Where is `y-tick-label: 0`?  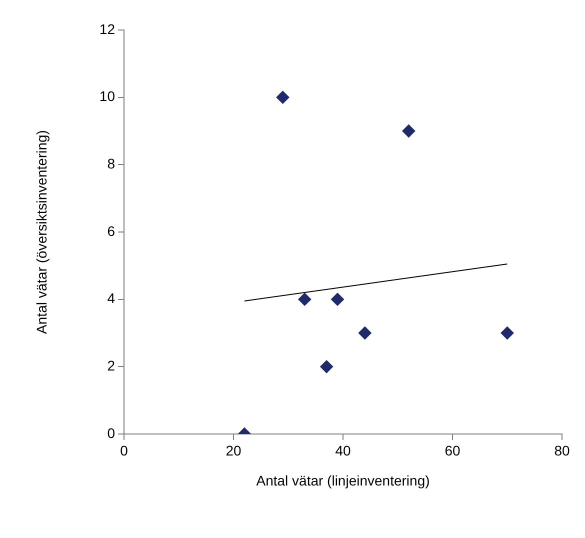
y-tick-label: 0 is located at coordinates (111, 432).